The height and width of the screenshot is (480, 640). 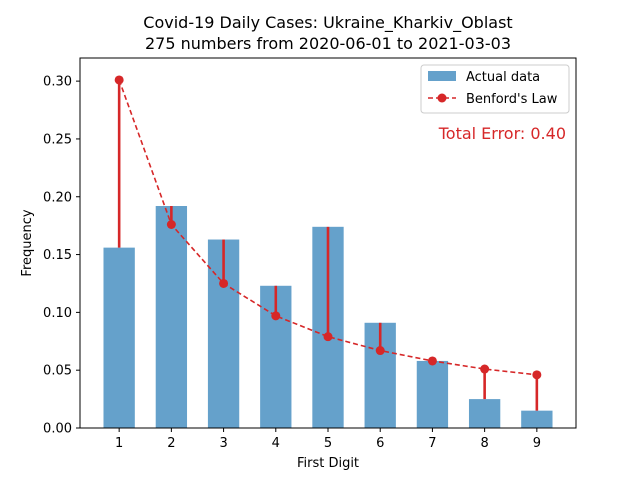 What do you see at coordinates (223, 443) in the screenshot?
I see `x-tick-label: 3` at bounding box center [223, 443].